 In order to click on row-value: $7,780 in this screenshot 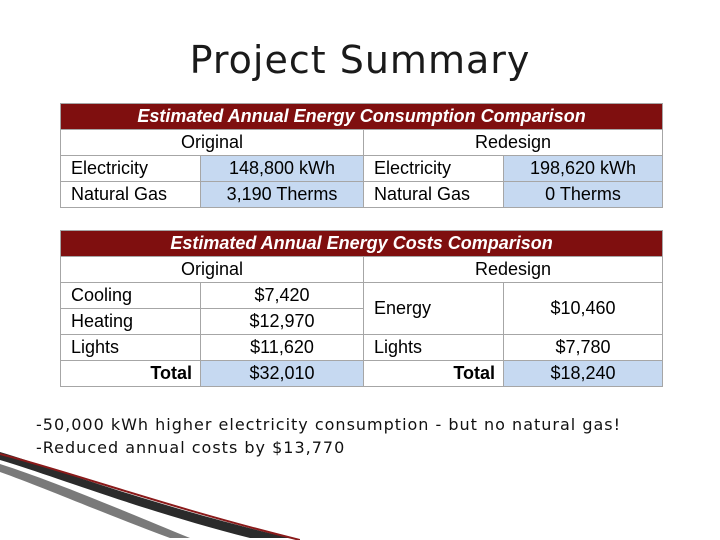, I will do `click(583, 347)`.